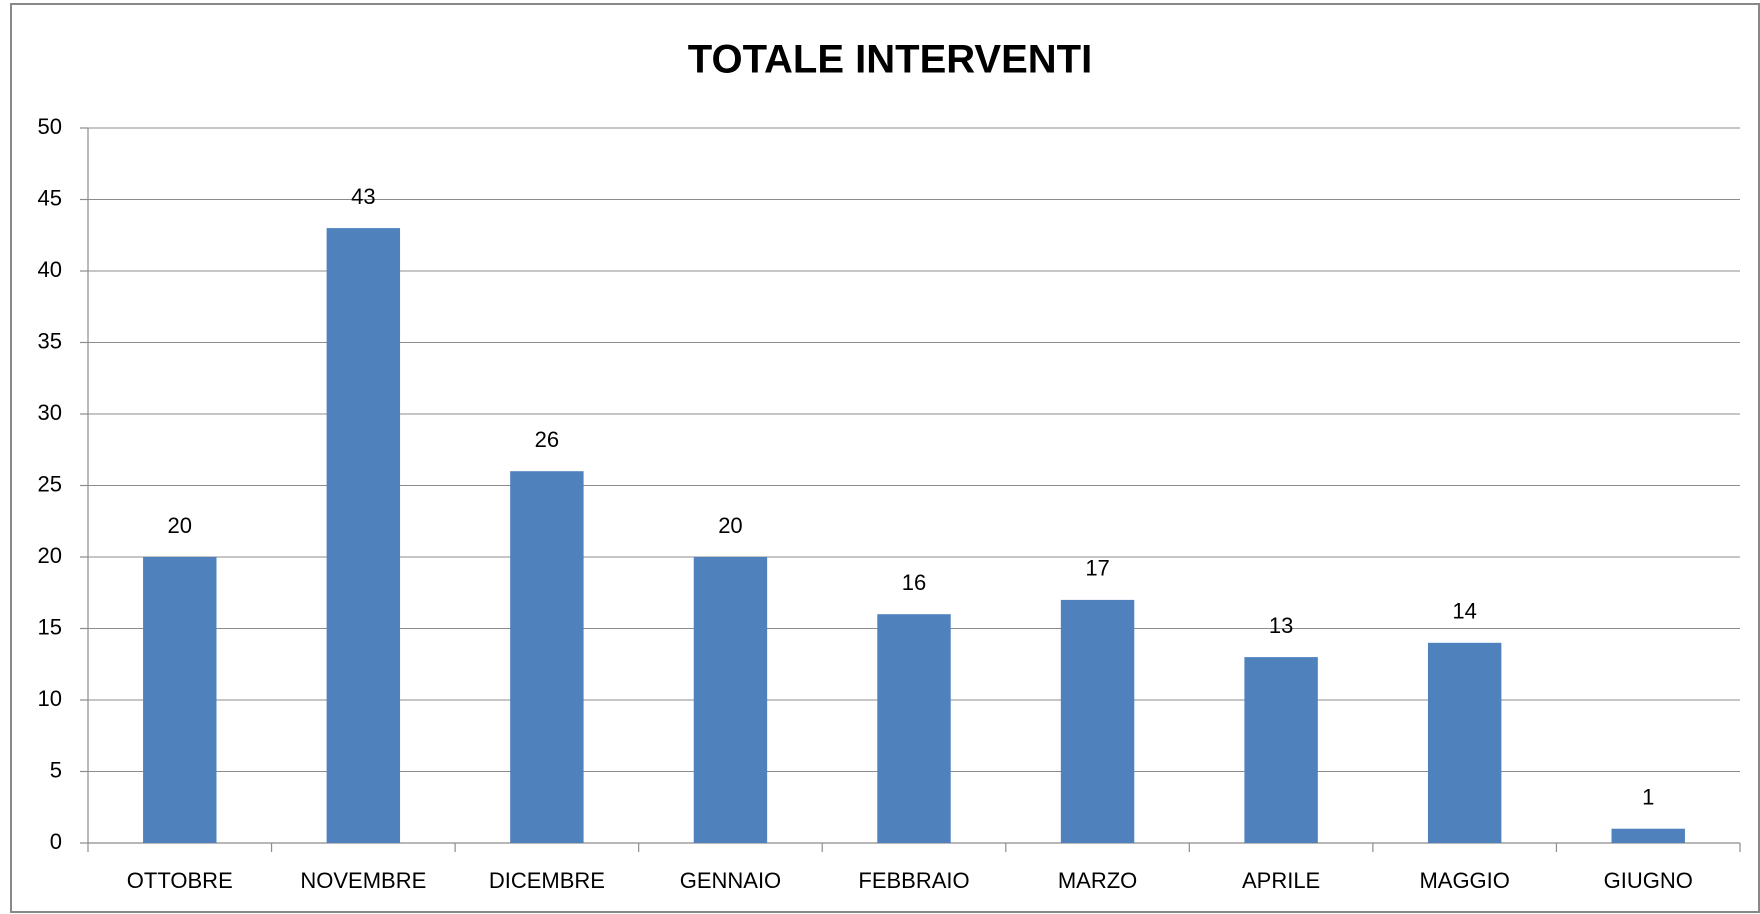 The image size is (1760, 914). I want to click on data-label: 43, so click(363, 196).